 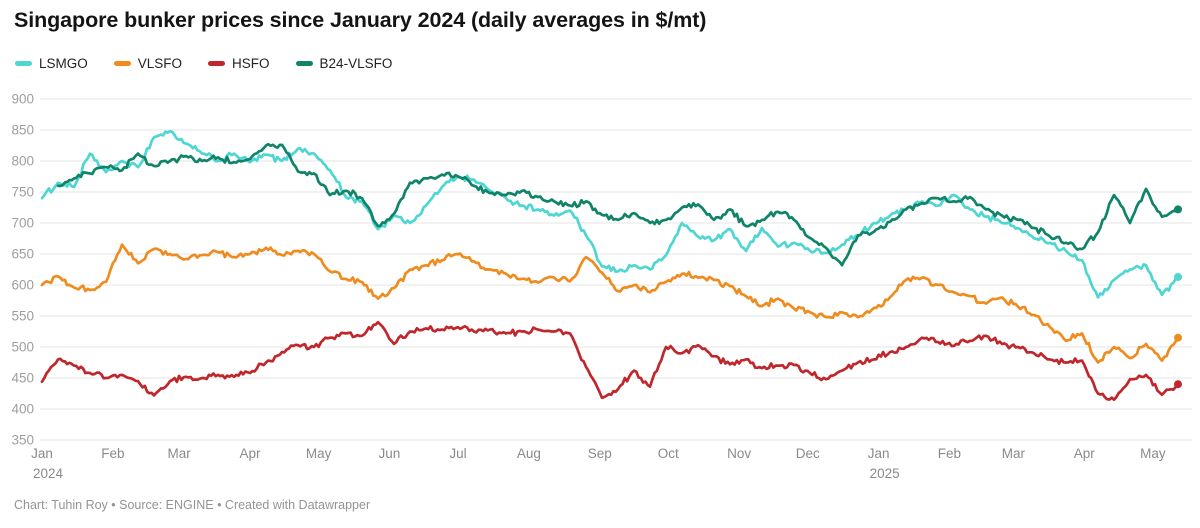 What do you see at coordinates (1178, 209) in the screenshot?
I see `series-end-dot-b24-vlsfo` at bounding box center [1178, 209].